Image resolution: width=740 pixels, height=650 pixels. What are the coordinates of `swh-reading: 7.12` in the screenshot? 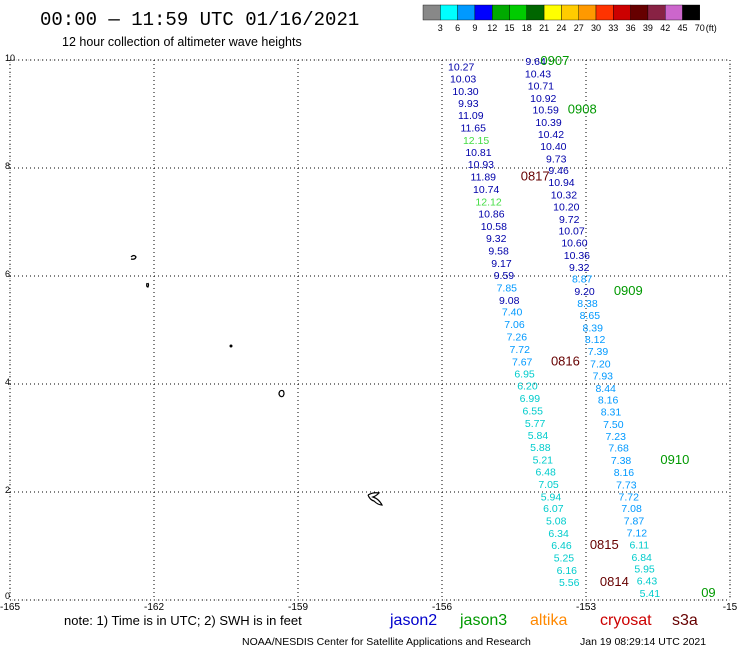 It's located at (637, 534).